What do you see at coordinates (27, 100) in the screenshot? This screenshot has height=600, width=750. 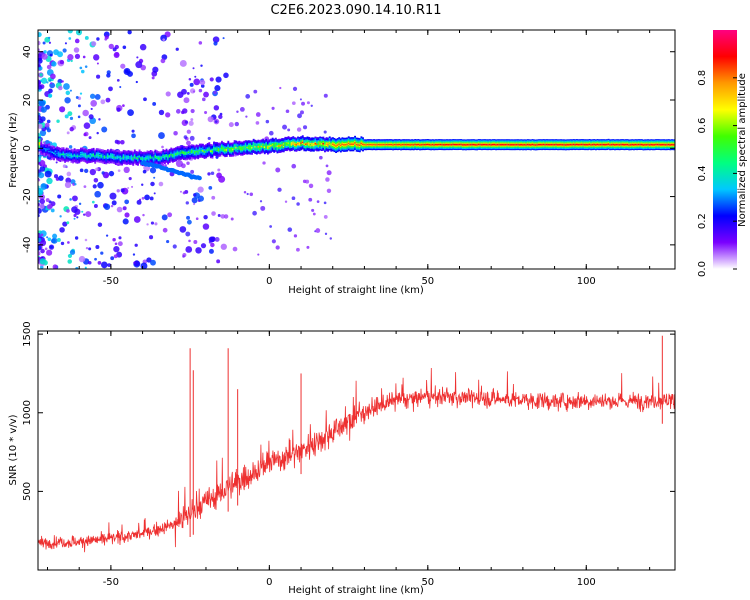 I see `spectrogram-y-tick-label: 20` at bounding box center [27, 100].